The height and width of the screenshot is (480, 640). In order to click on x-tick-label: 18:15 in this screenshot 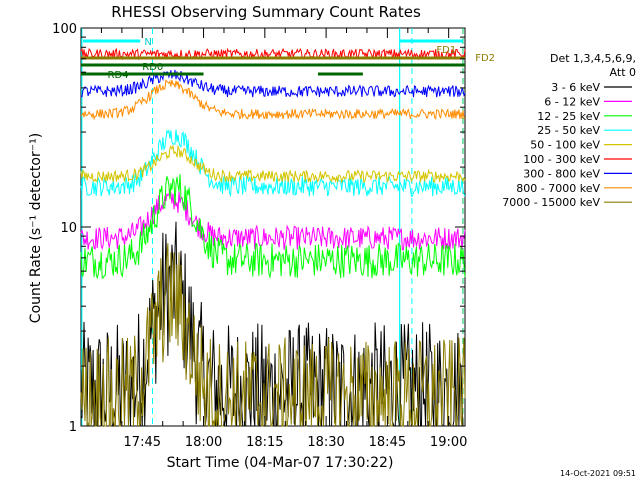, I will do `click(264, 442)`.